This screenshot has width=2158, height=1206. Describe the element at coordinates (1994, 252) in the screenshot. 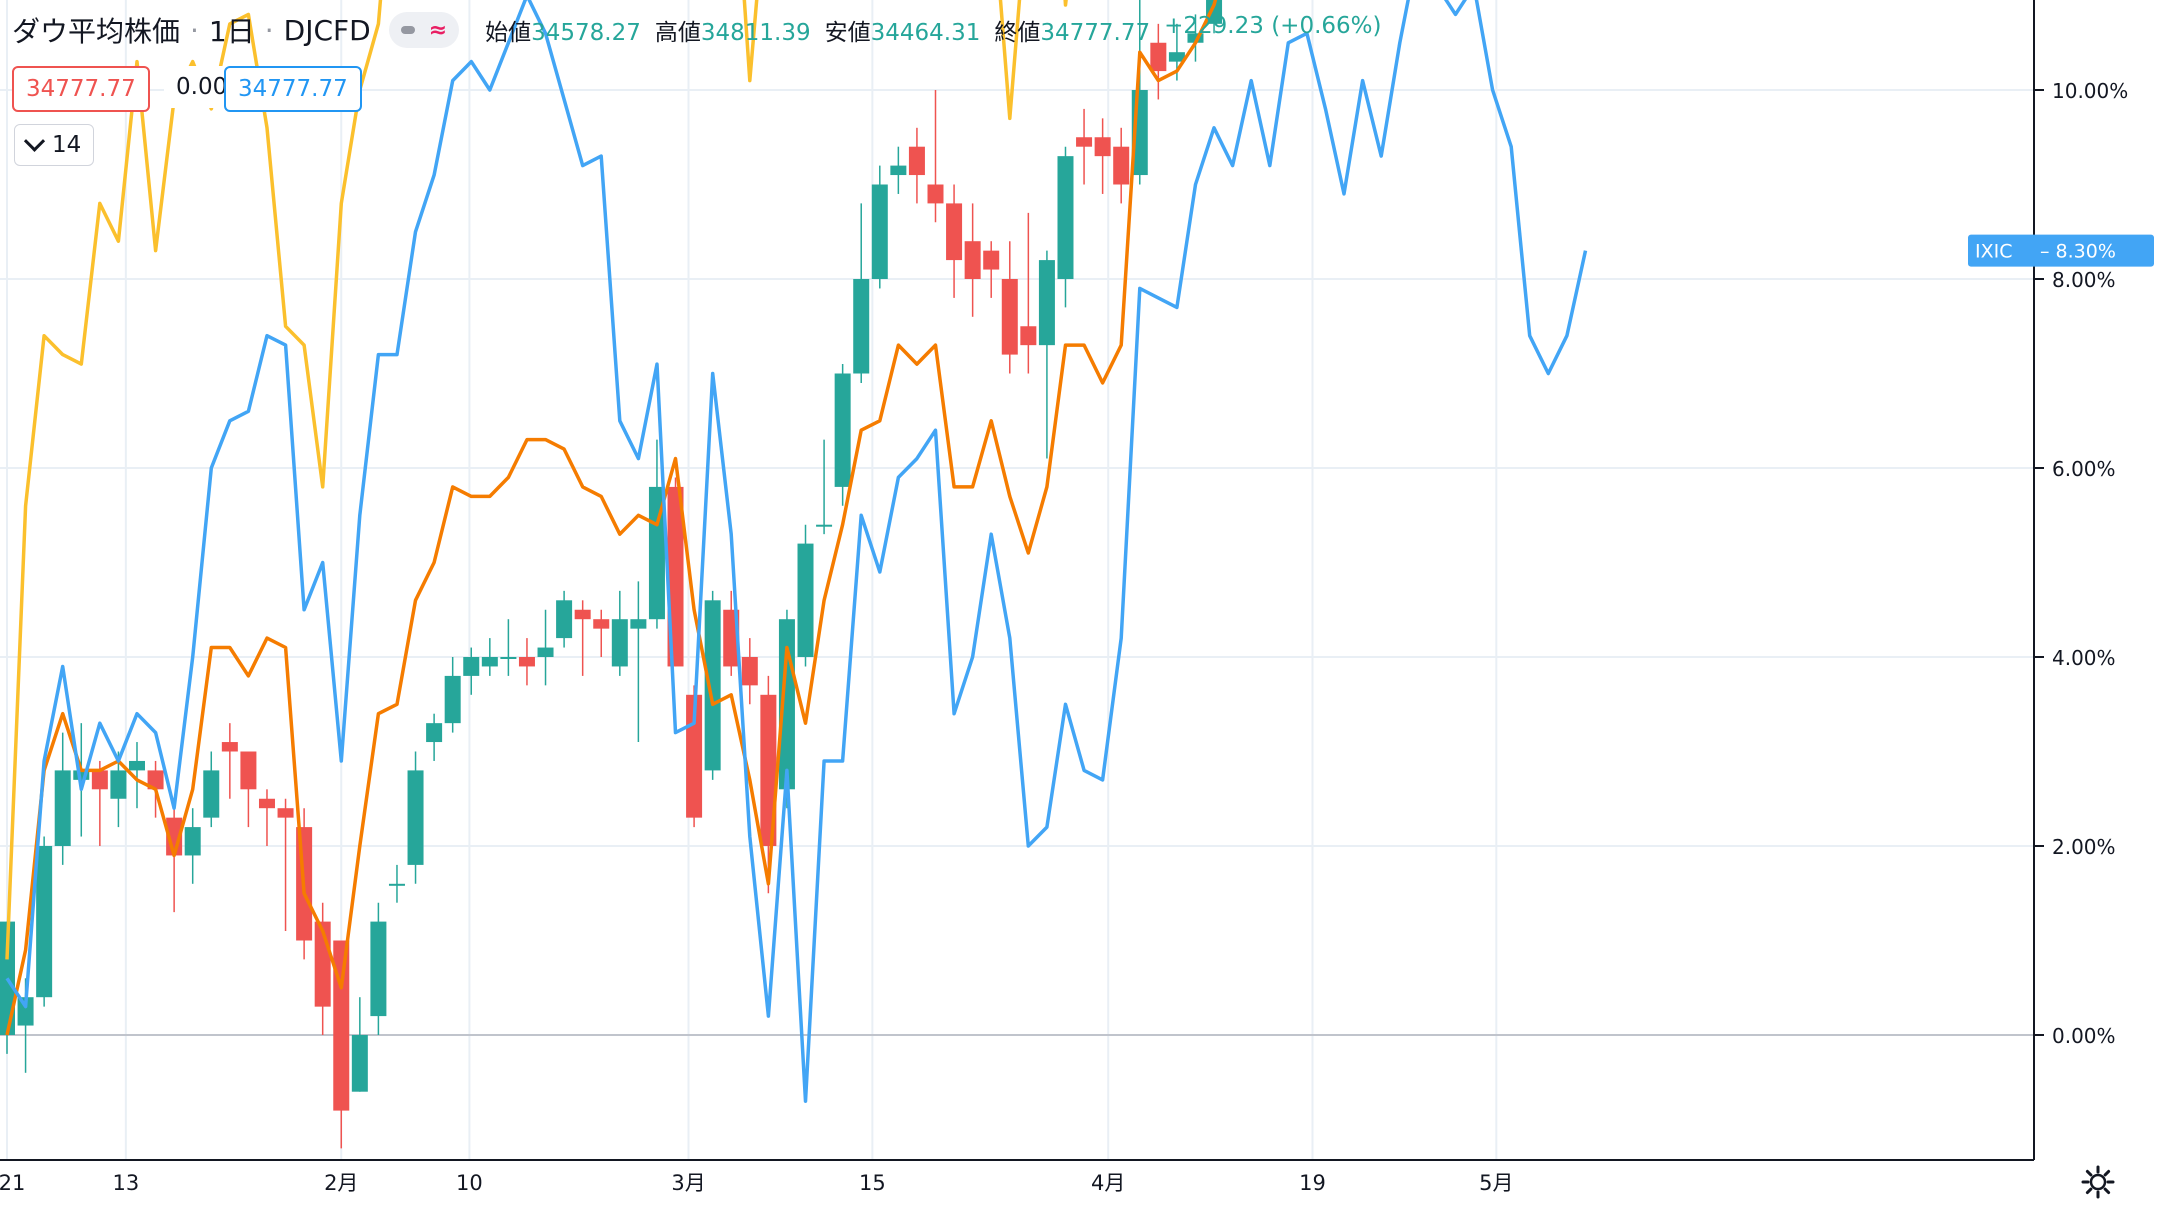

I see `series-label-symbol: IXIC` at that location.